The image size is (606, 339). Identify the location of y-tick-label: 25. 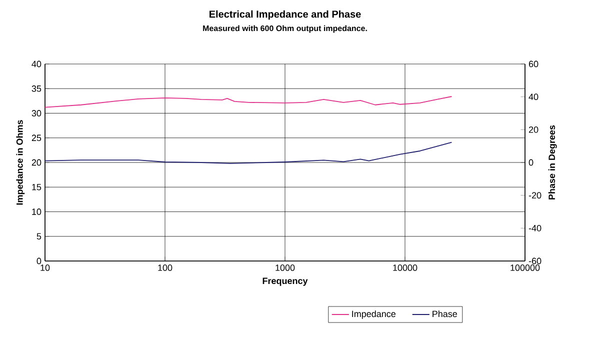
(37, 138).